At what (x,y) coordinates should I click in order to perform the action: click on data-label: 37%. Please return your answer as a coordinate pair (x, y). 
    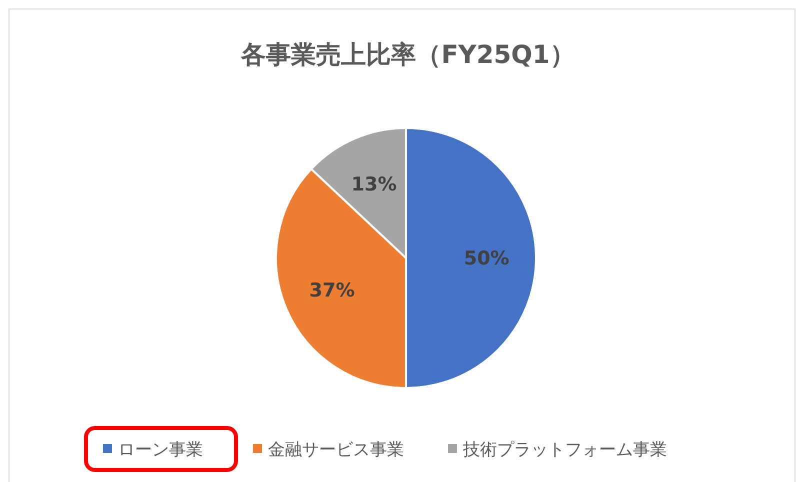
    Looking at the image, I should click on (332, 291).